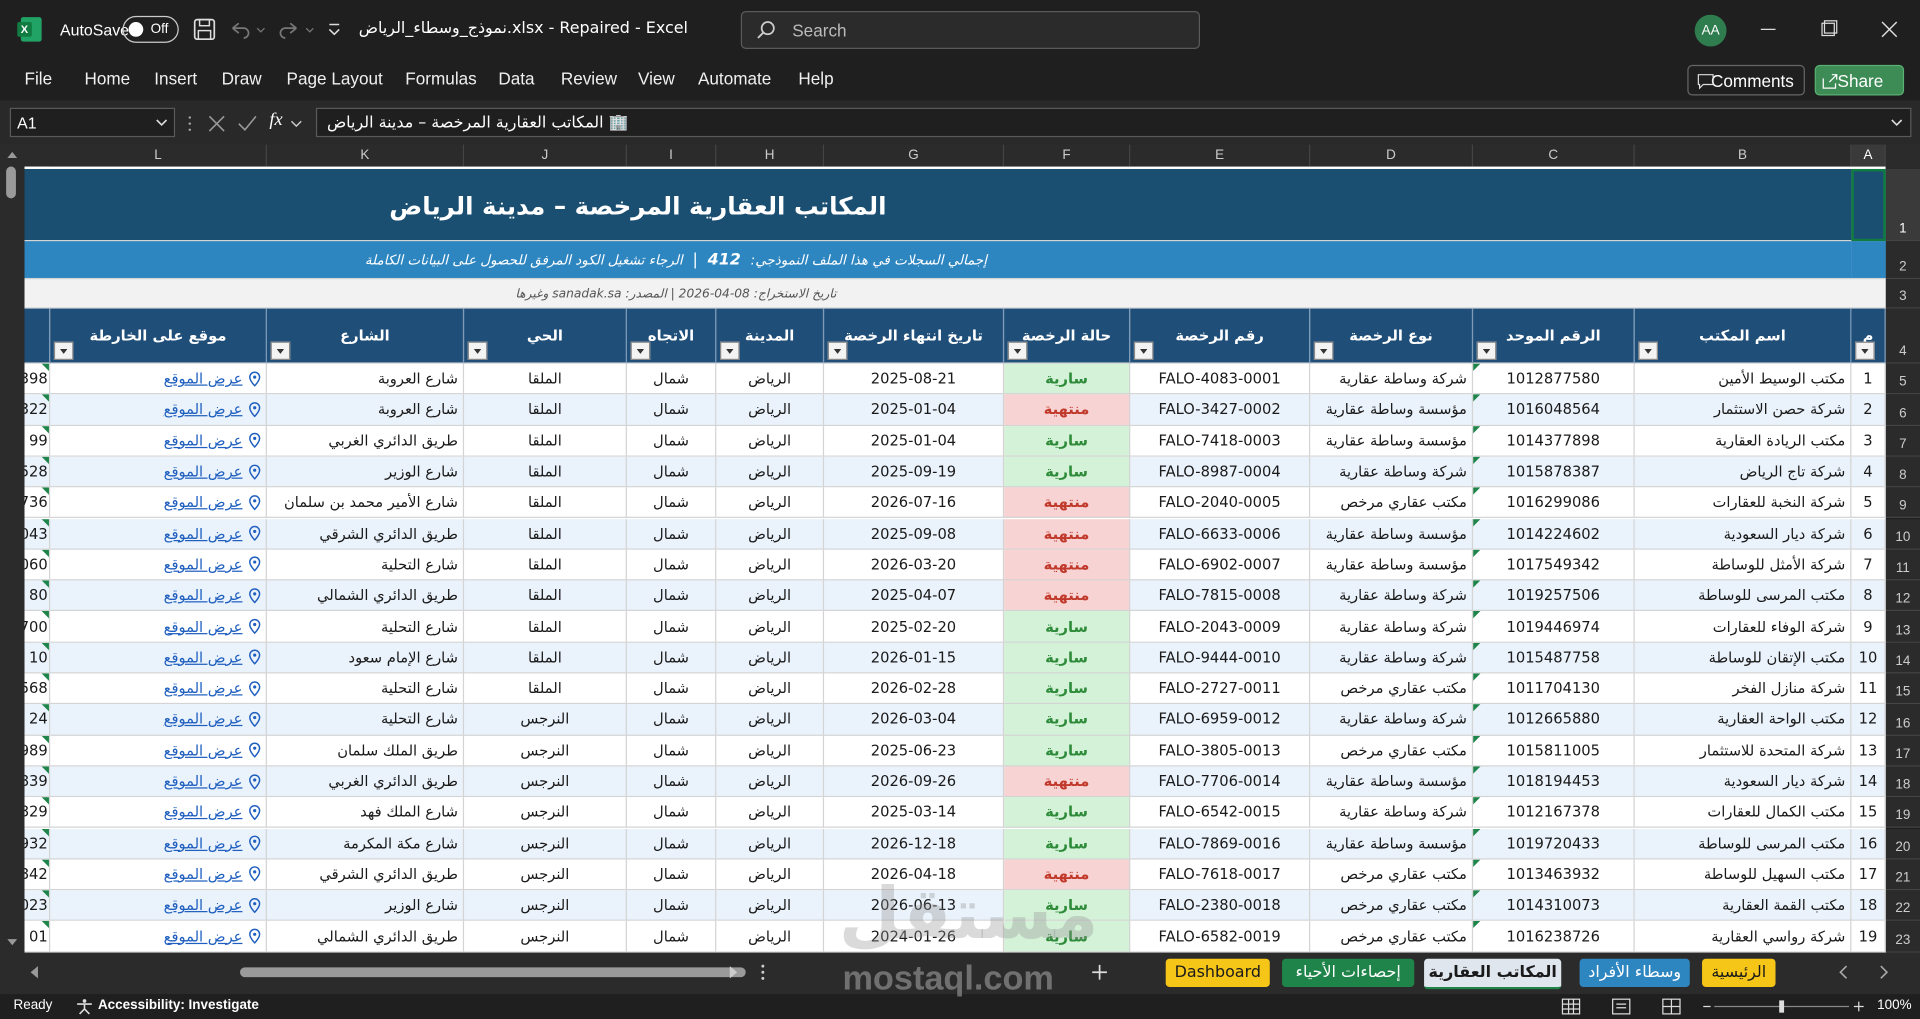 The width and height of the screenshot is (1920, 1019). What do you see at coordinates (1902, 813) in the screenshot?
I see `row-header: 19` at bounding box center [1902, 813].